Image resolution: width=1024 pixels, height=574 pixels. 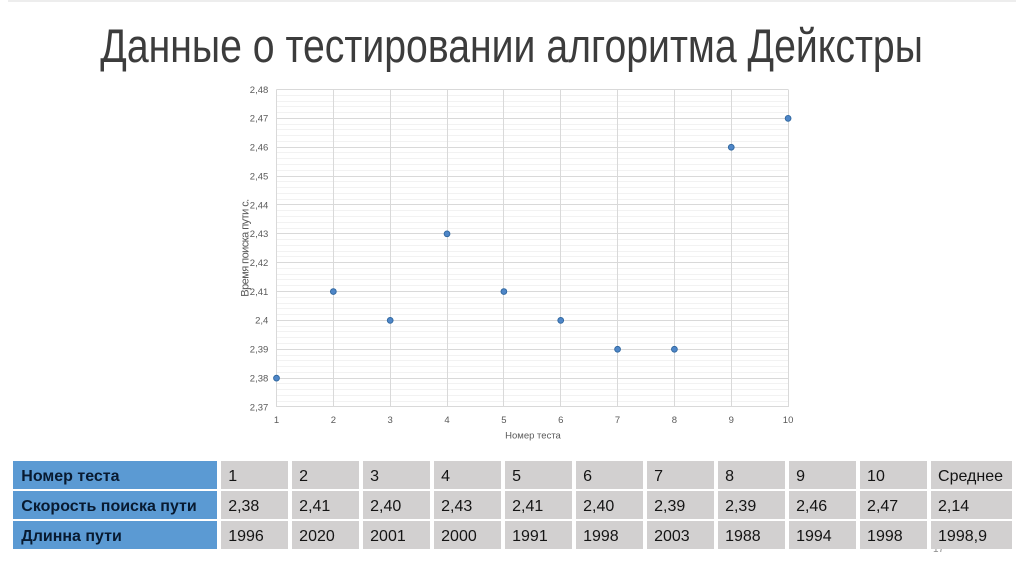 What do you see at coordinates (259, 378) in the screenshot?
I see `svg-text: 2,38` at bounding box center [259, 378].